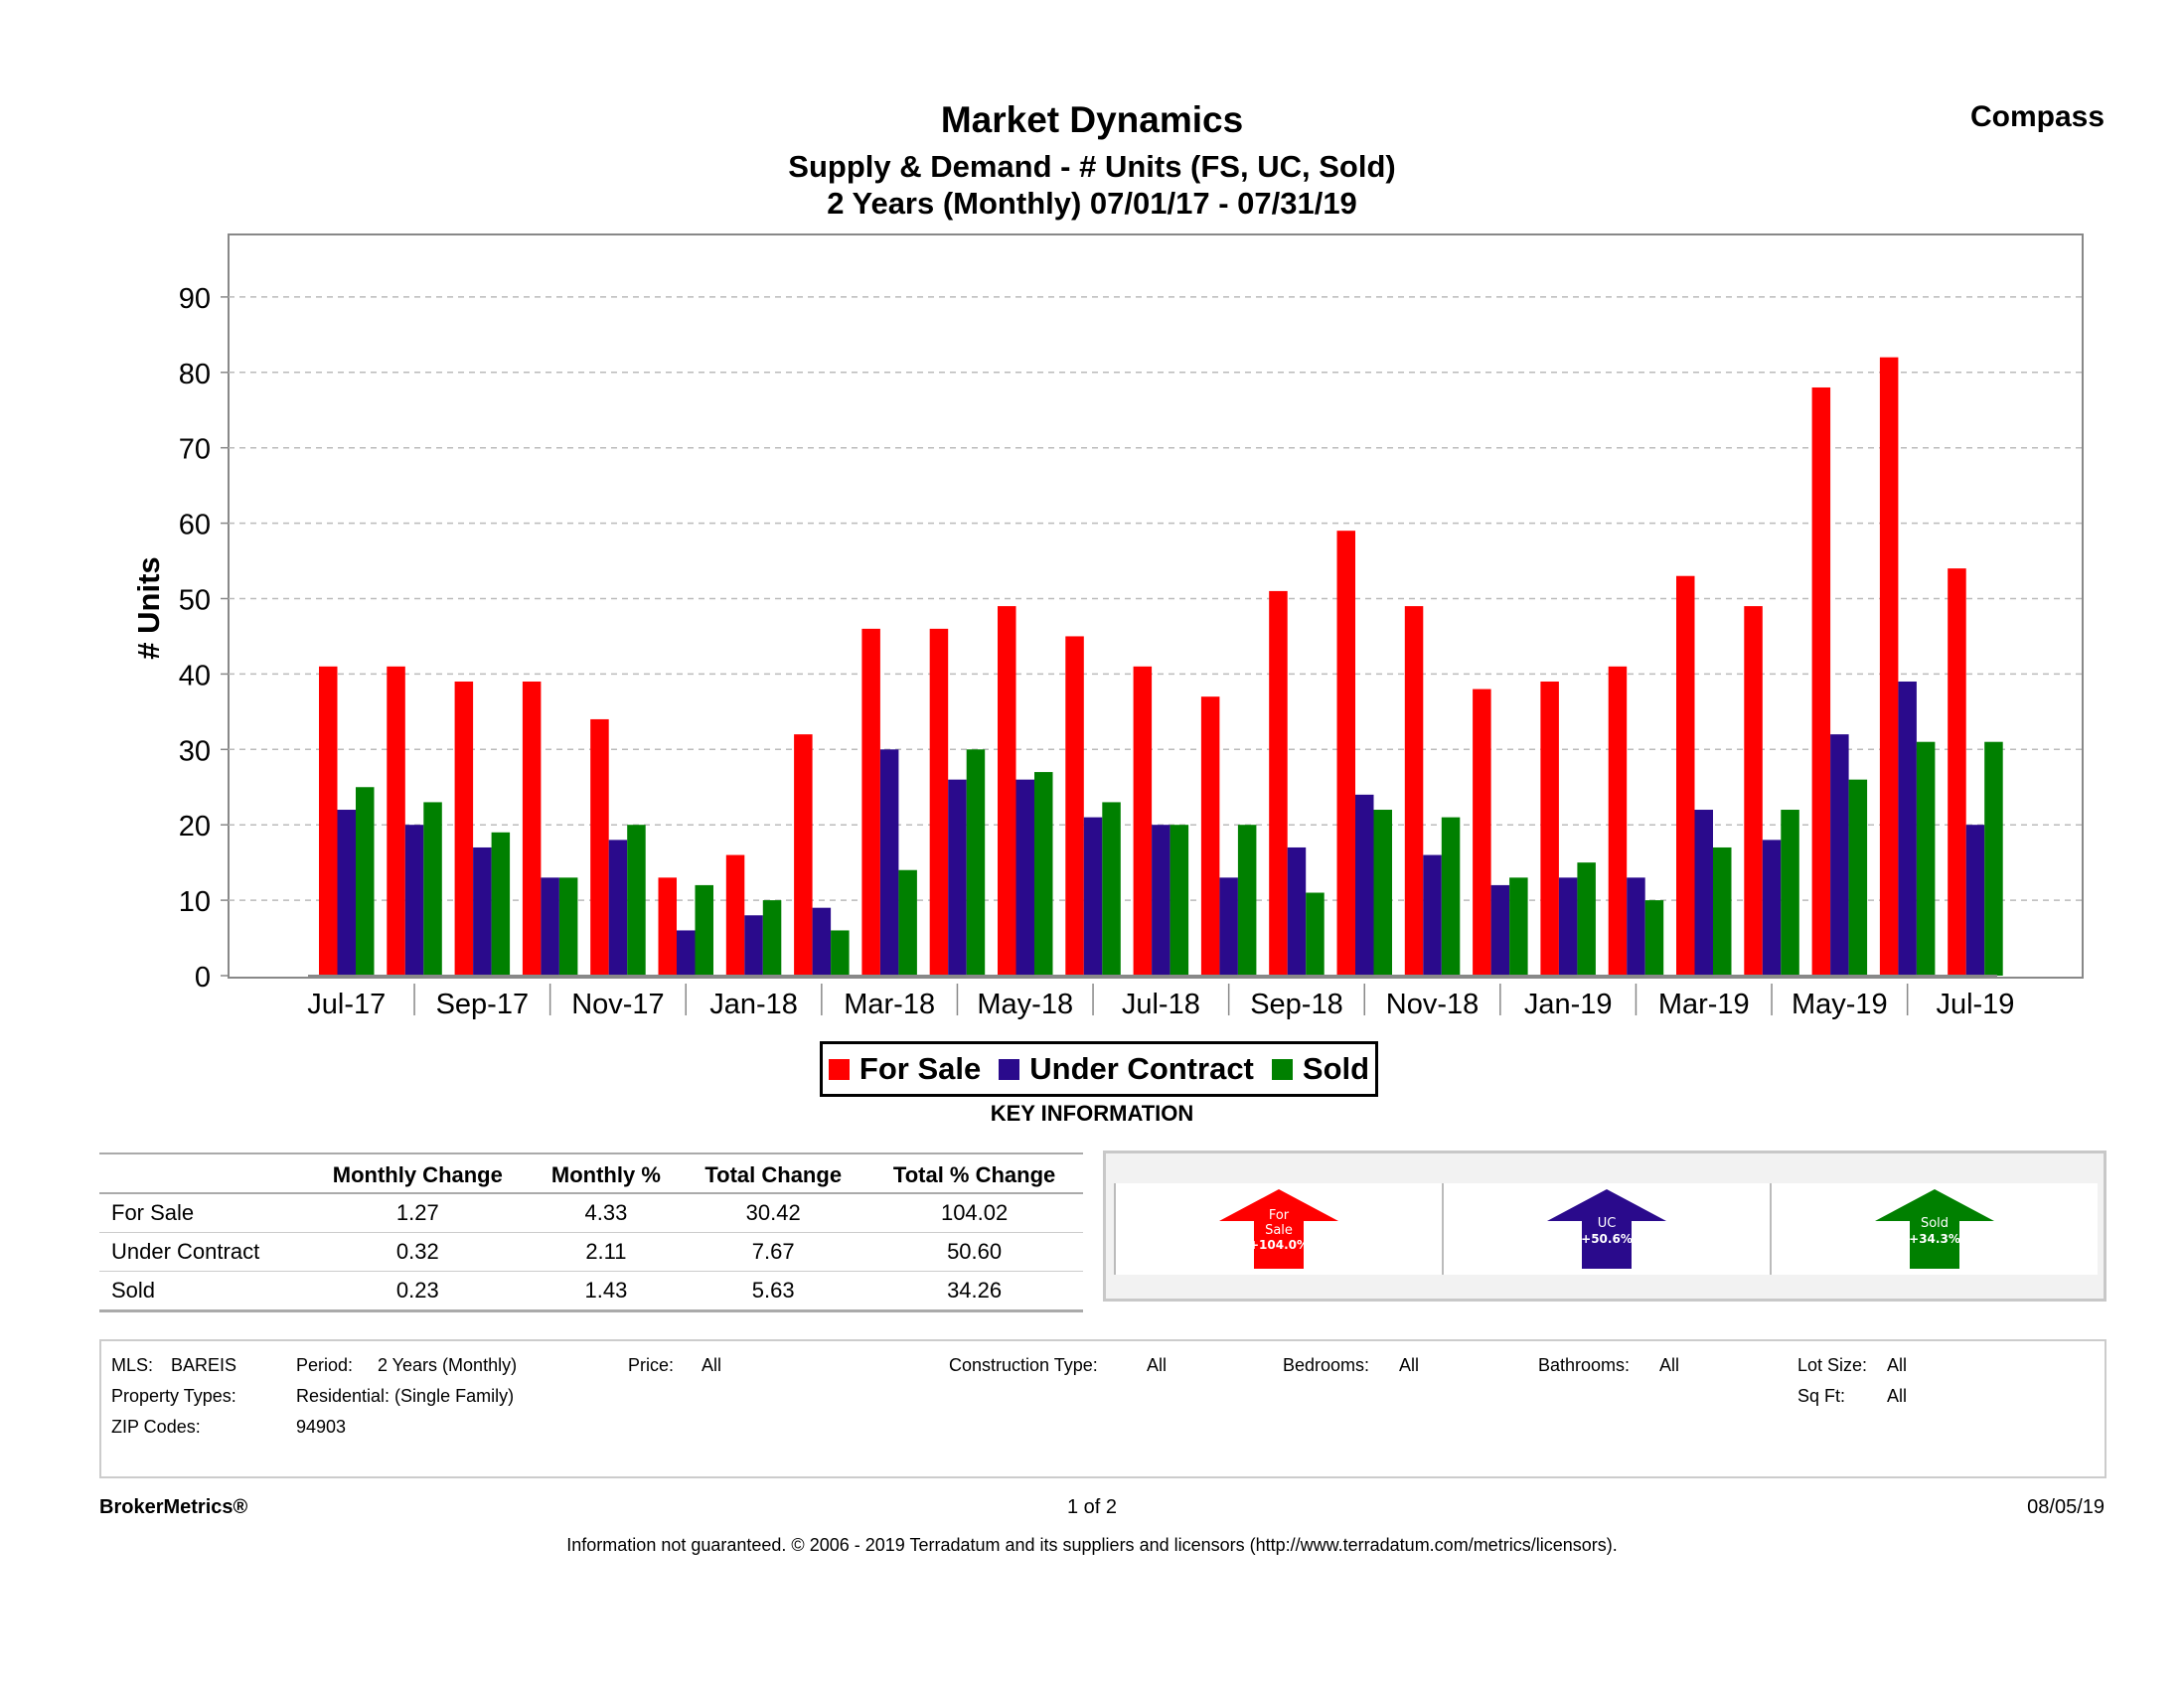 The height and width of the screenshot is (1689, 2184). What do you see at coordinates (606, 1213) in the screenshot?
I see `table-cell: 4.33` at bounding box center [606, 1213].